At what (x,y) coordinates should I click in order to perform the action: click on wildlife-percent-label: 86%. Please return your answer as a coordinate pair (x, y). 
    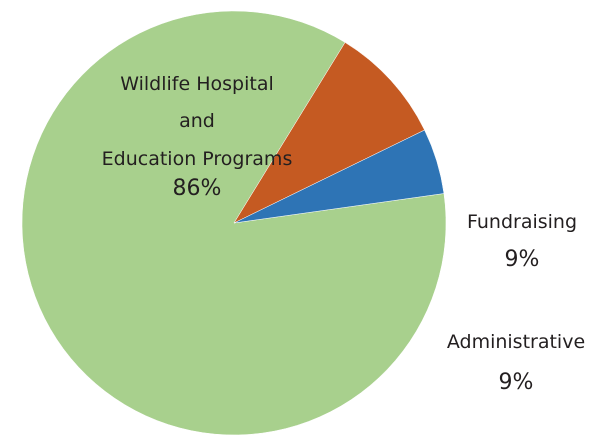
    Looking at the image, I should click on (197, 188).